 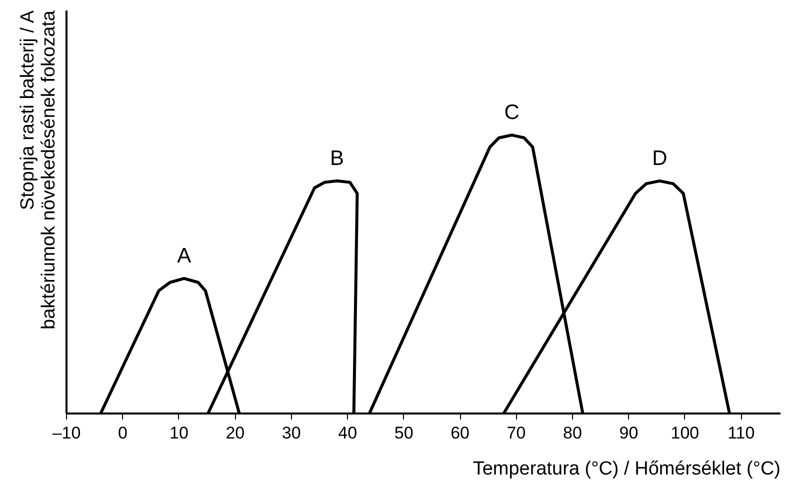 What do you see at coordinates (512, 112) in the screenshot?
I see `series-label: C` at bounding box center [512, 112].